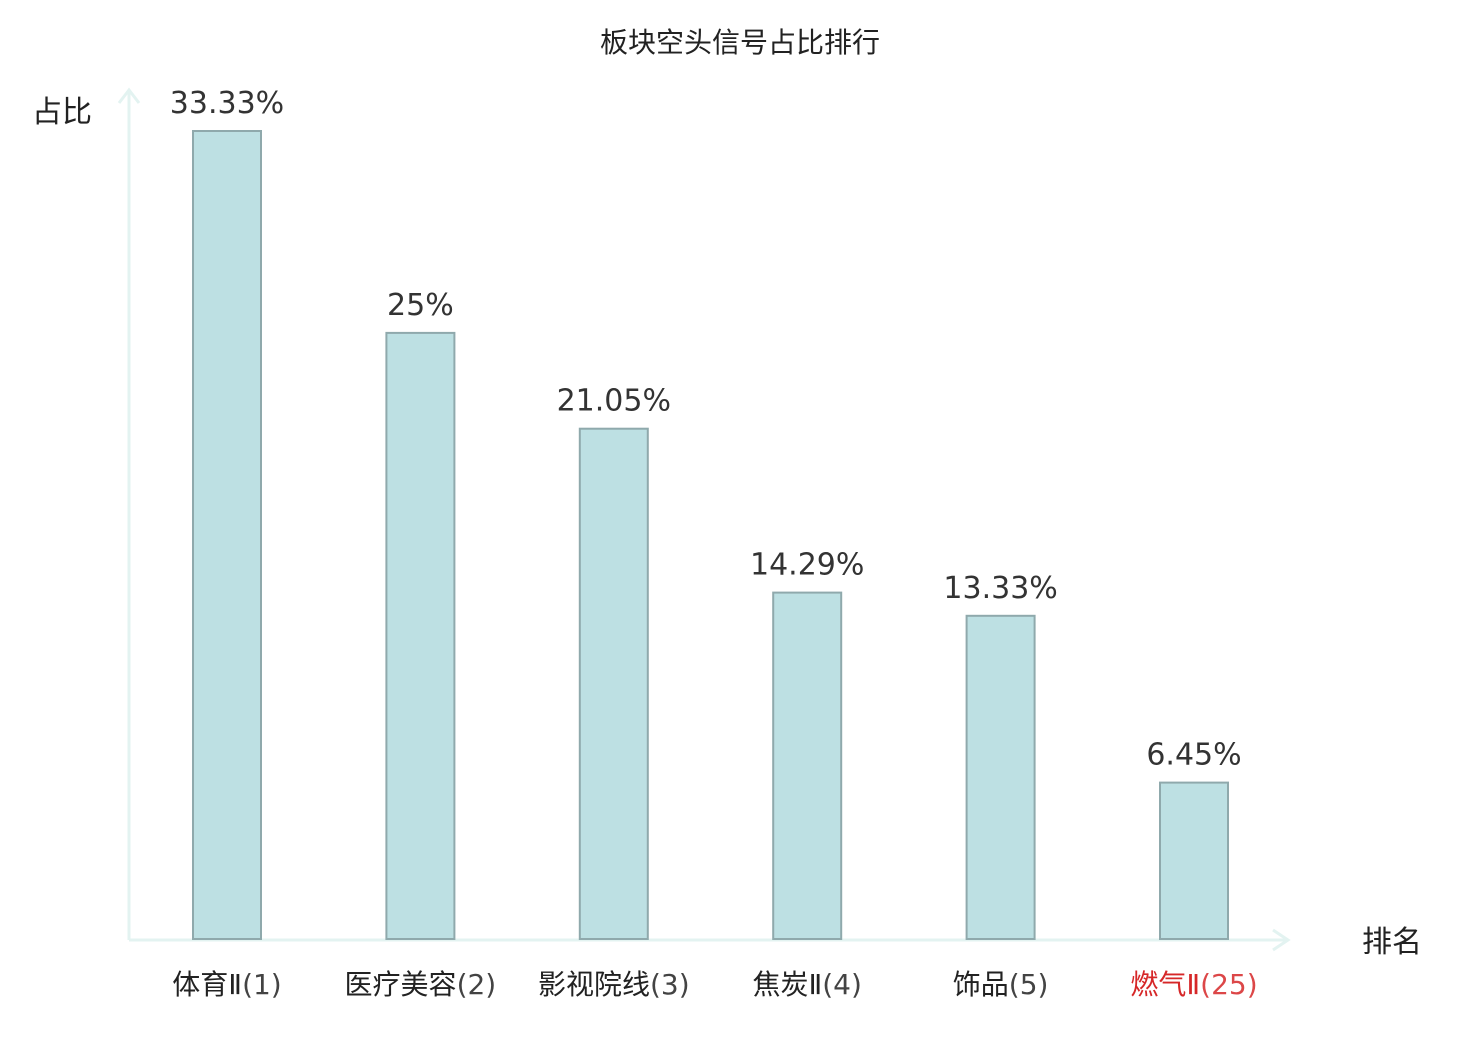 The width and height of the screenshot is (1480, 1040). What do you see at coordinates (614, 401) in the screenshot?
I see `value-label-3: 21.05%` at bounding box center [614, 401].